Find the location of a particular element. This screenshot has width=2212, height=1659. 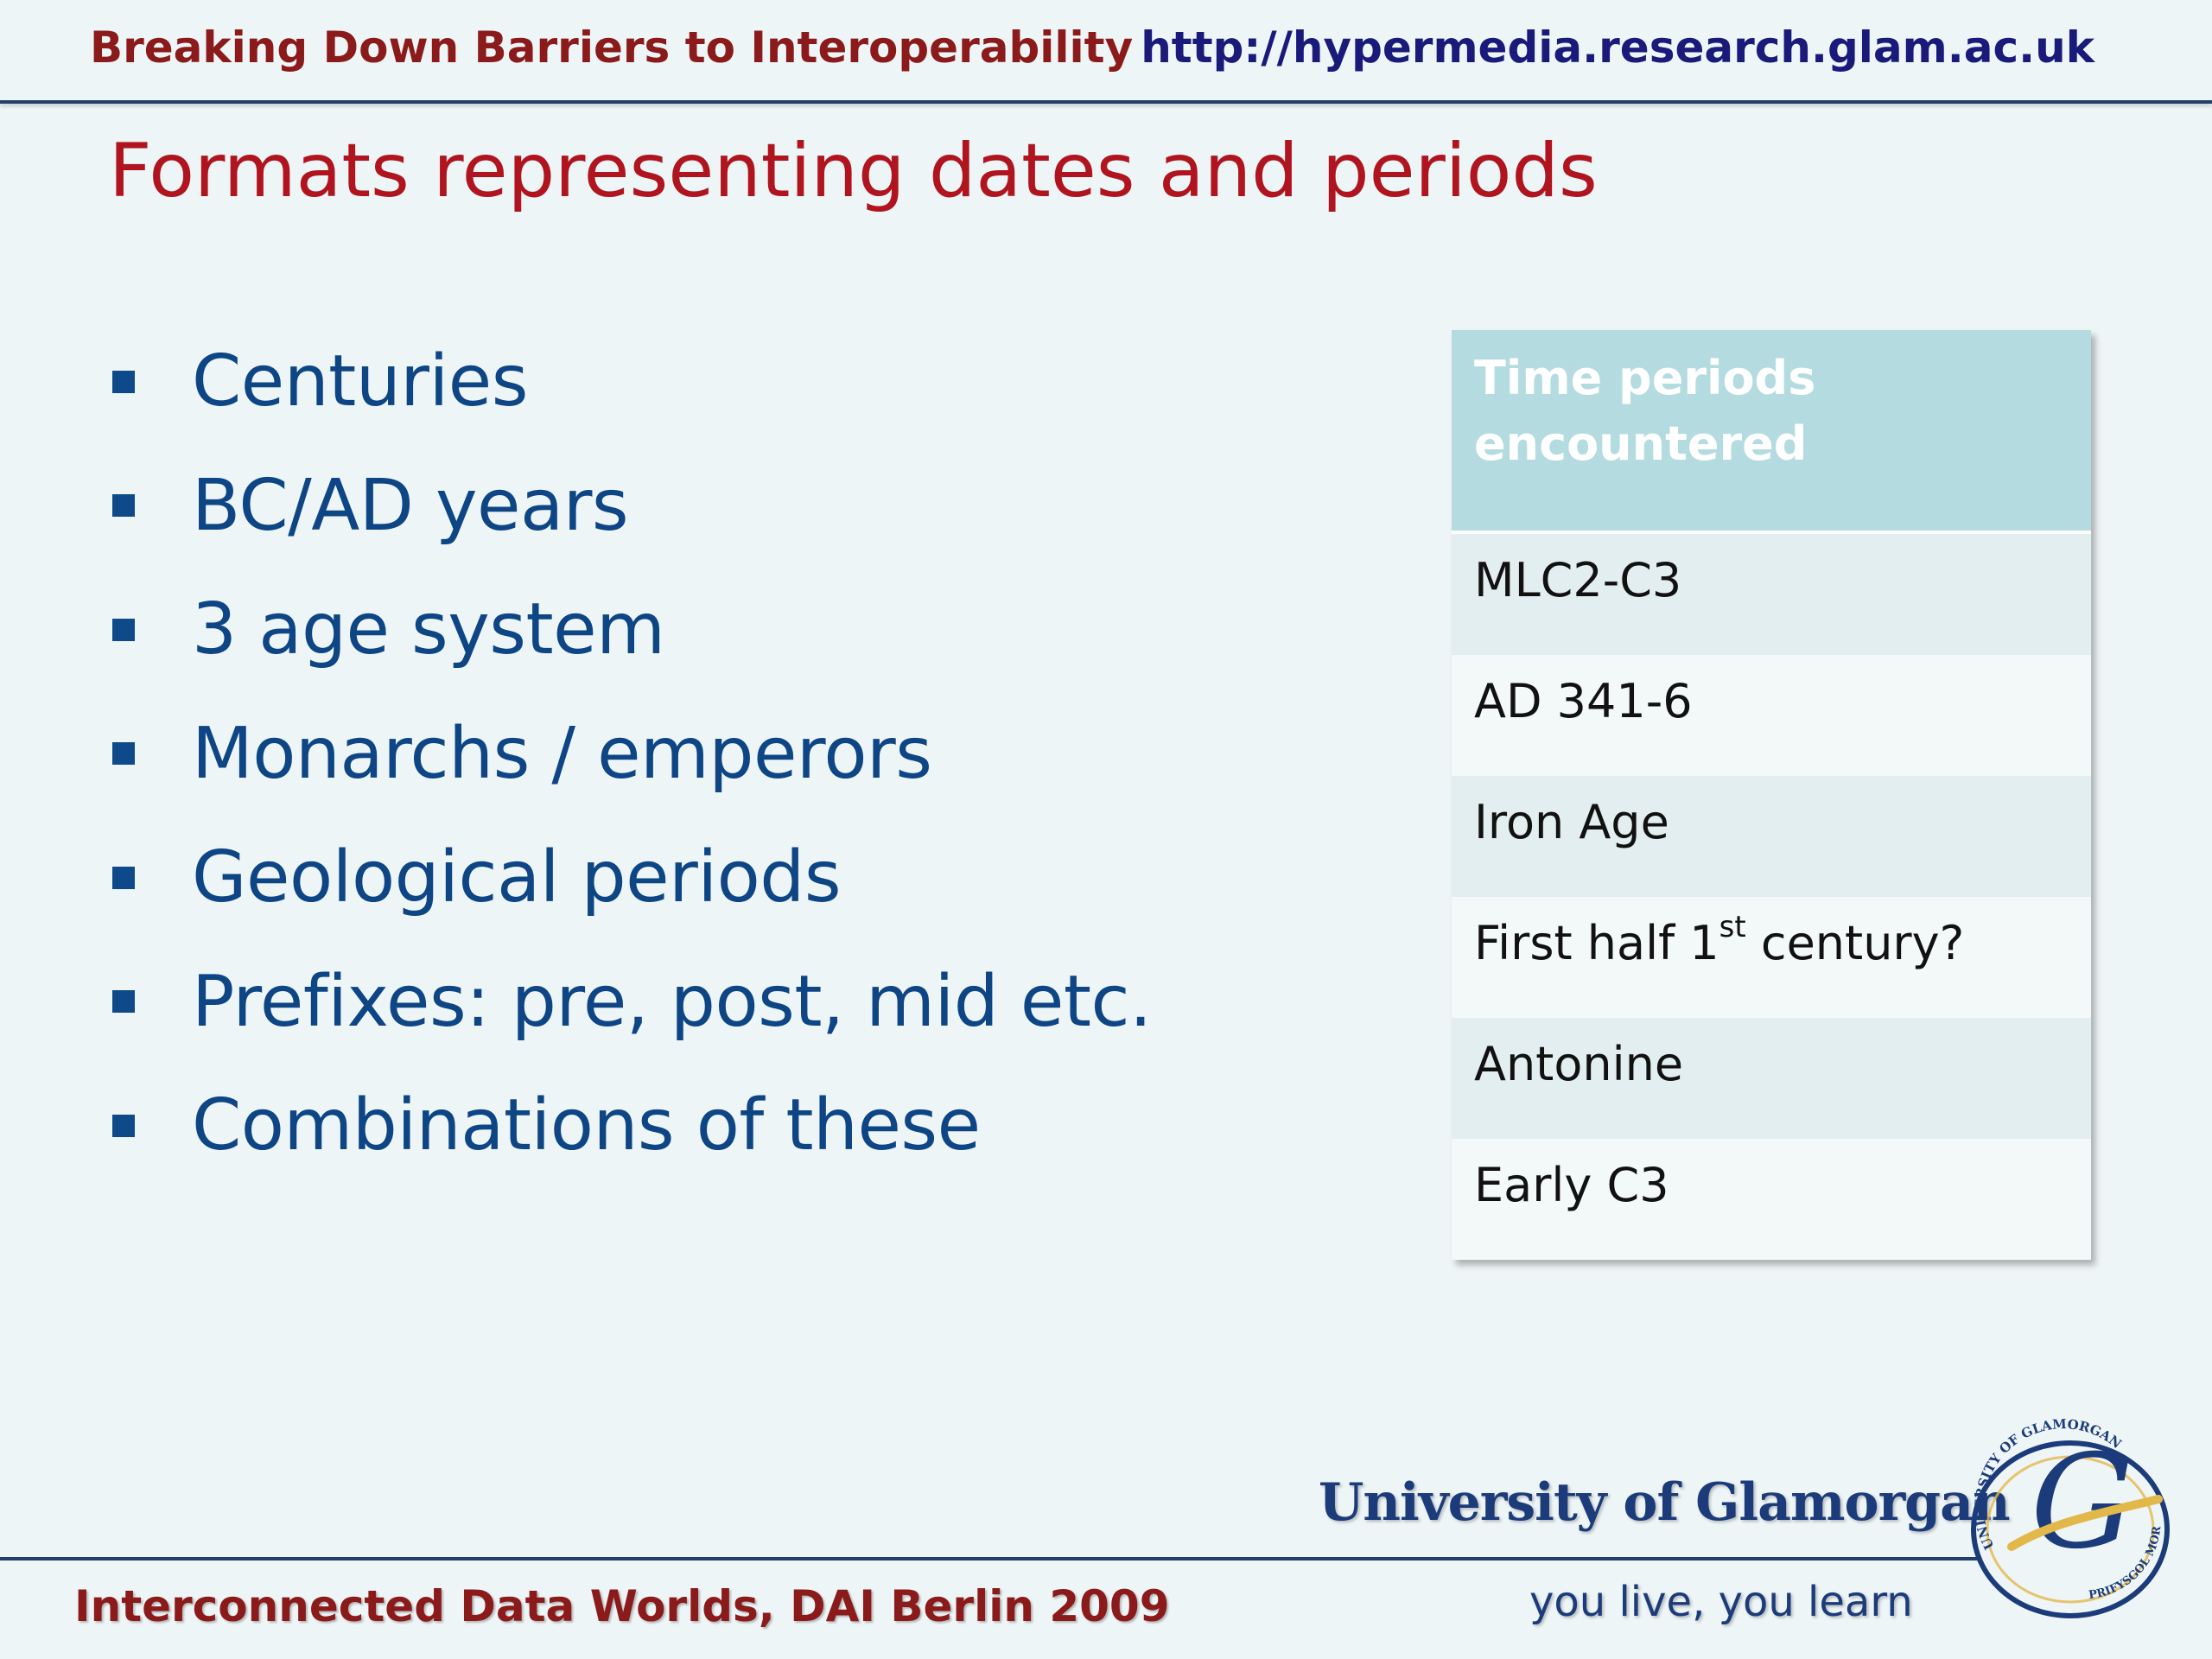

bullet-item: Monarchs / emperors is located at coordinates (632, 754).